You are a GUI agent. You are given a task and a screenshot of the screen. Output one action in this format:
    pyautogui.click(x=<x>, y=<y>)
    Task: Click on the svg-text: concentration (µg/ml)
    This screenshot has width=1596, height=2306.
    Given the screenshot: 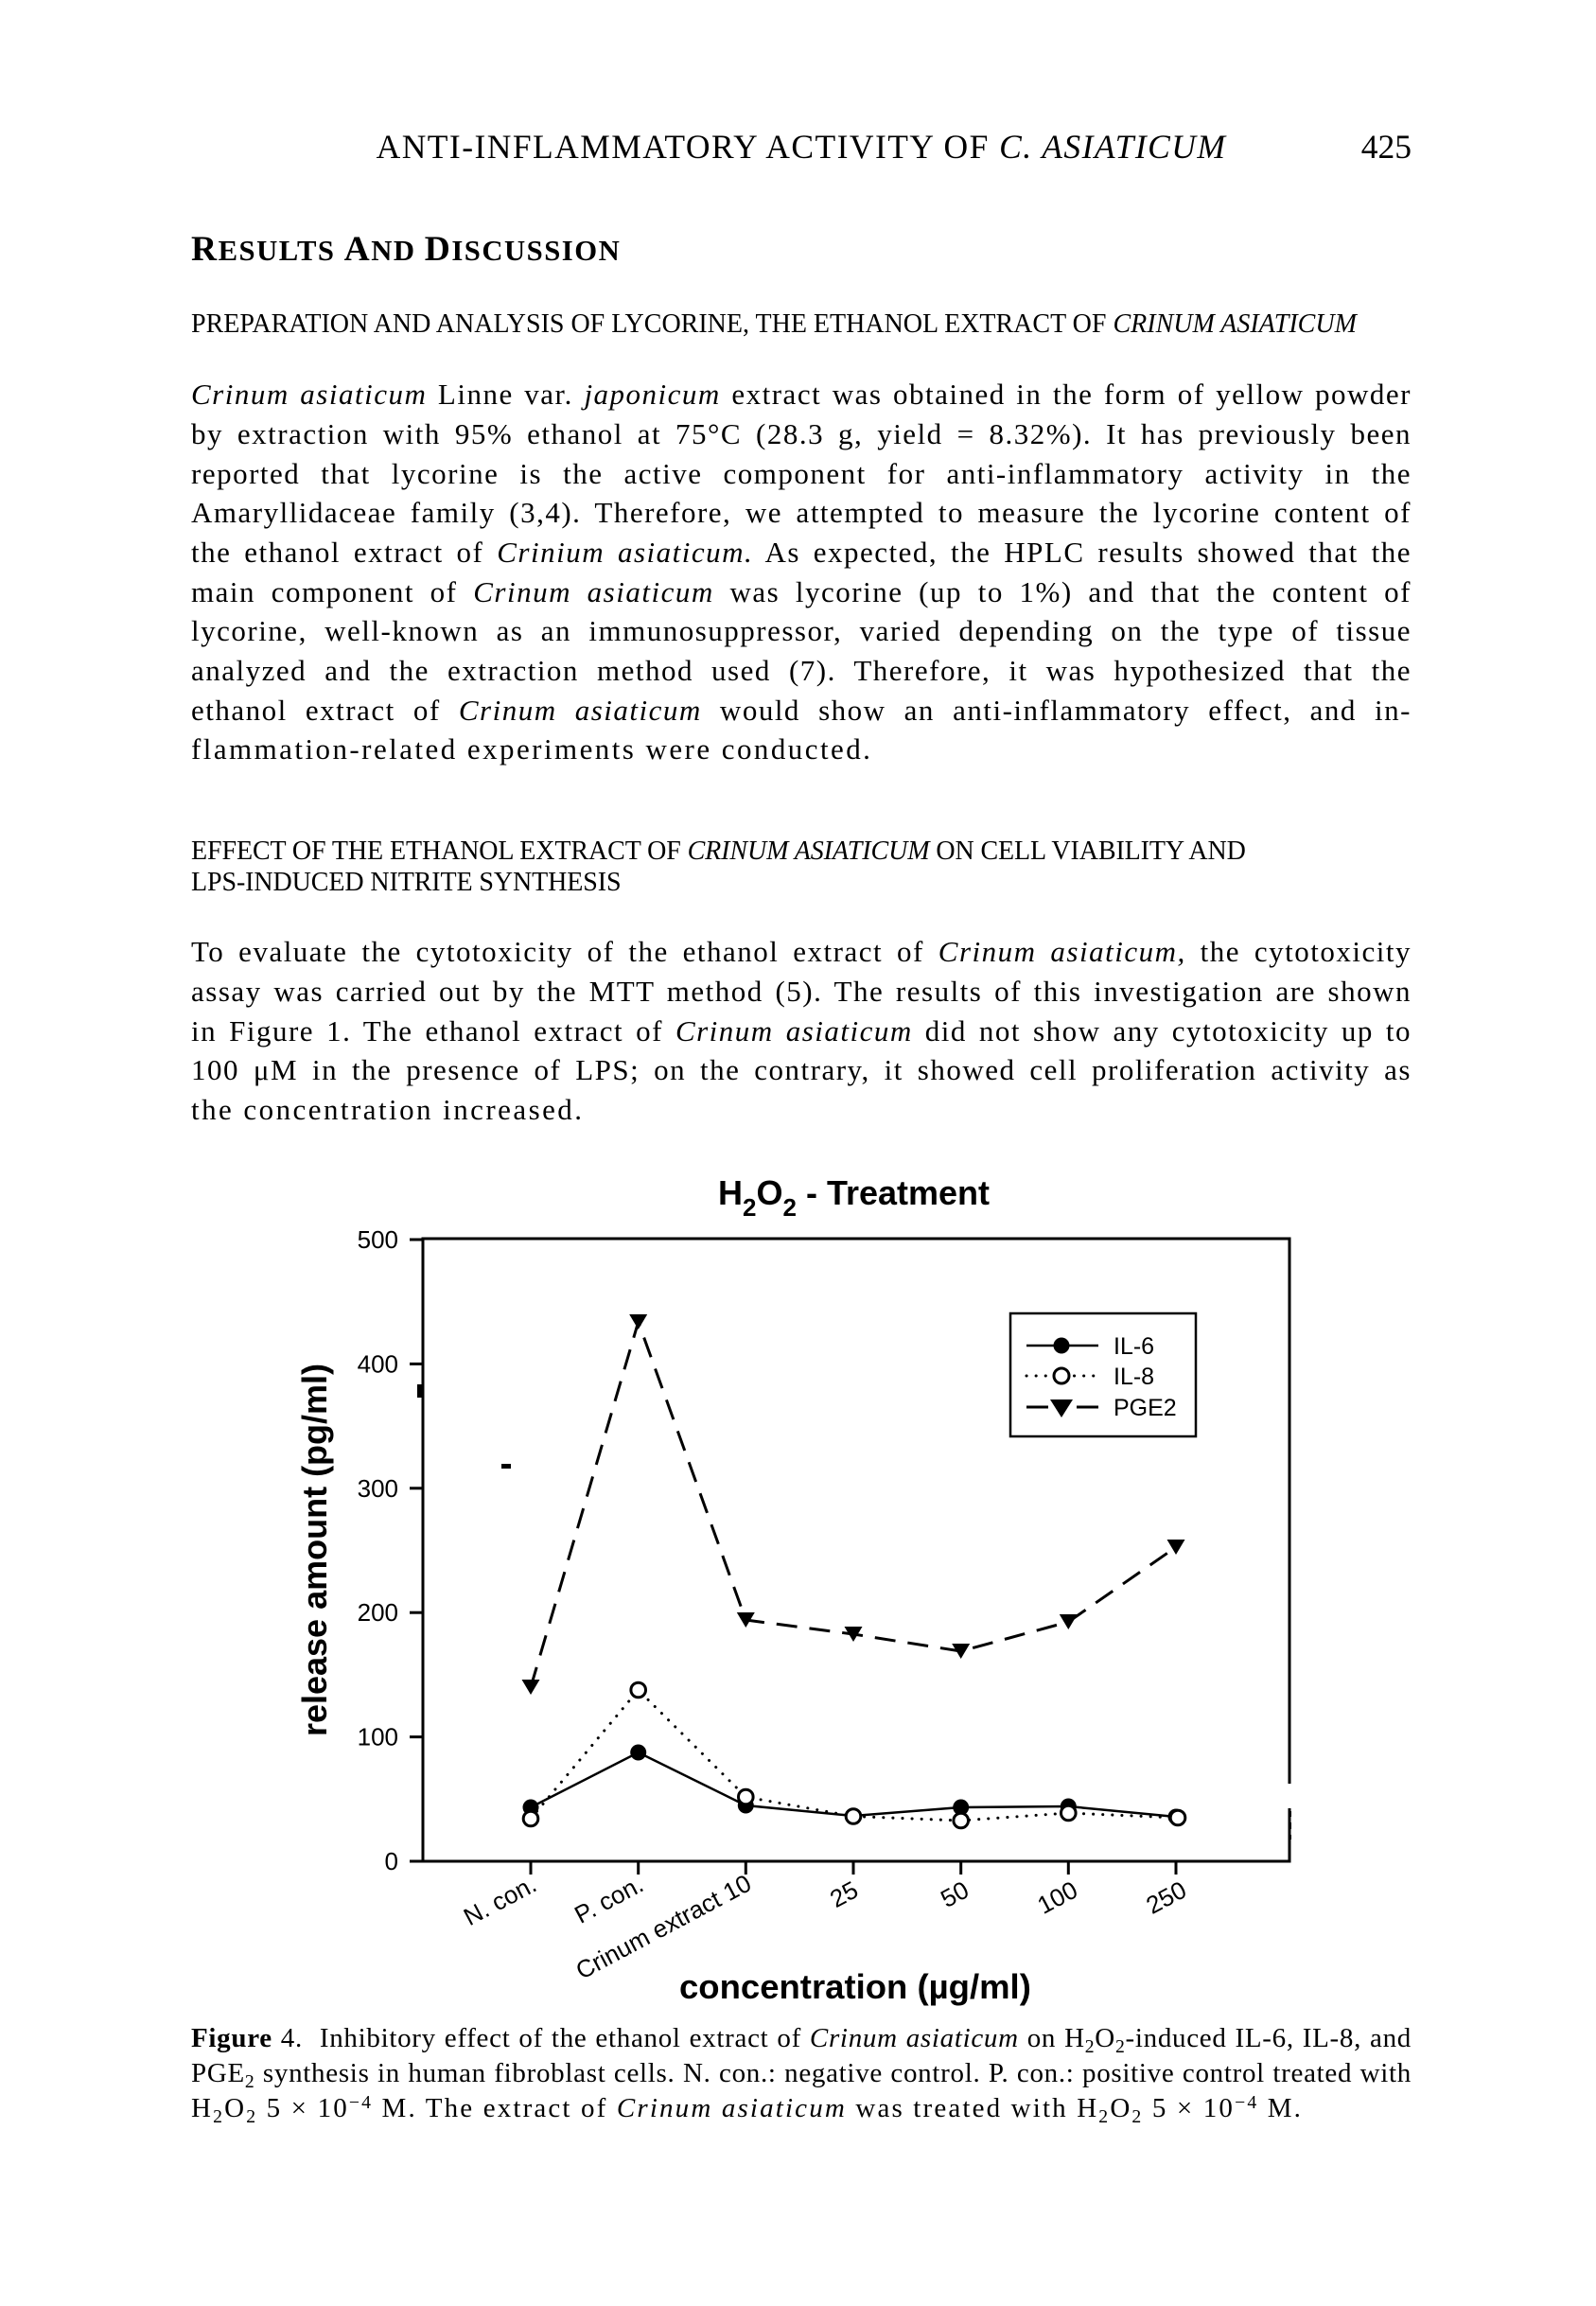 What is the action you would take?
    pyautogui.click(x=855, y=1987)
    